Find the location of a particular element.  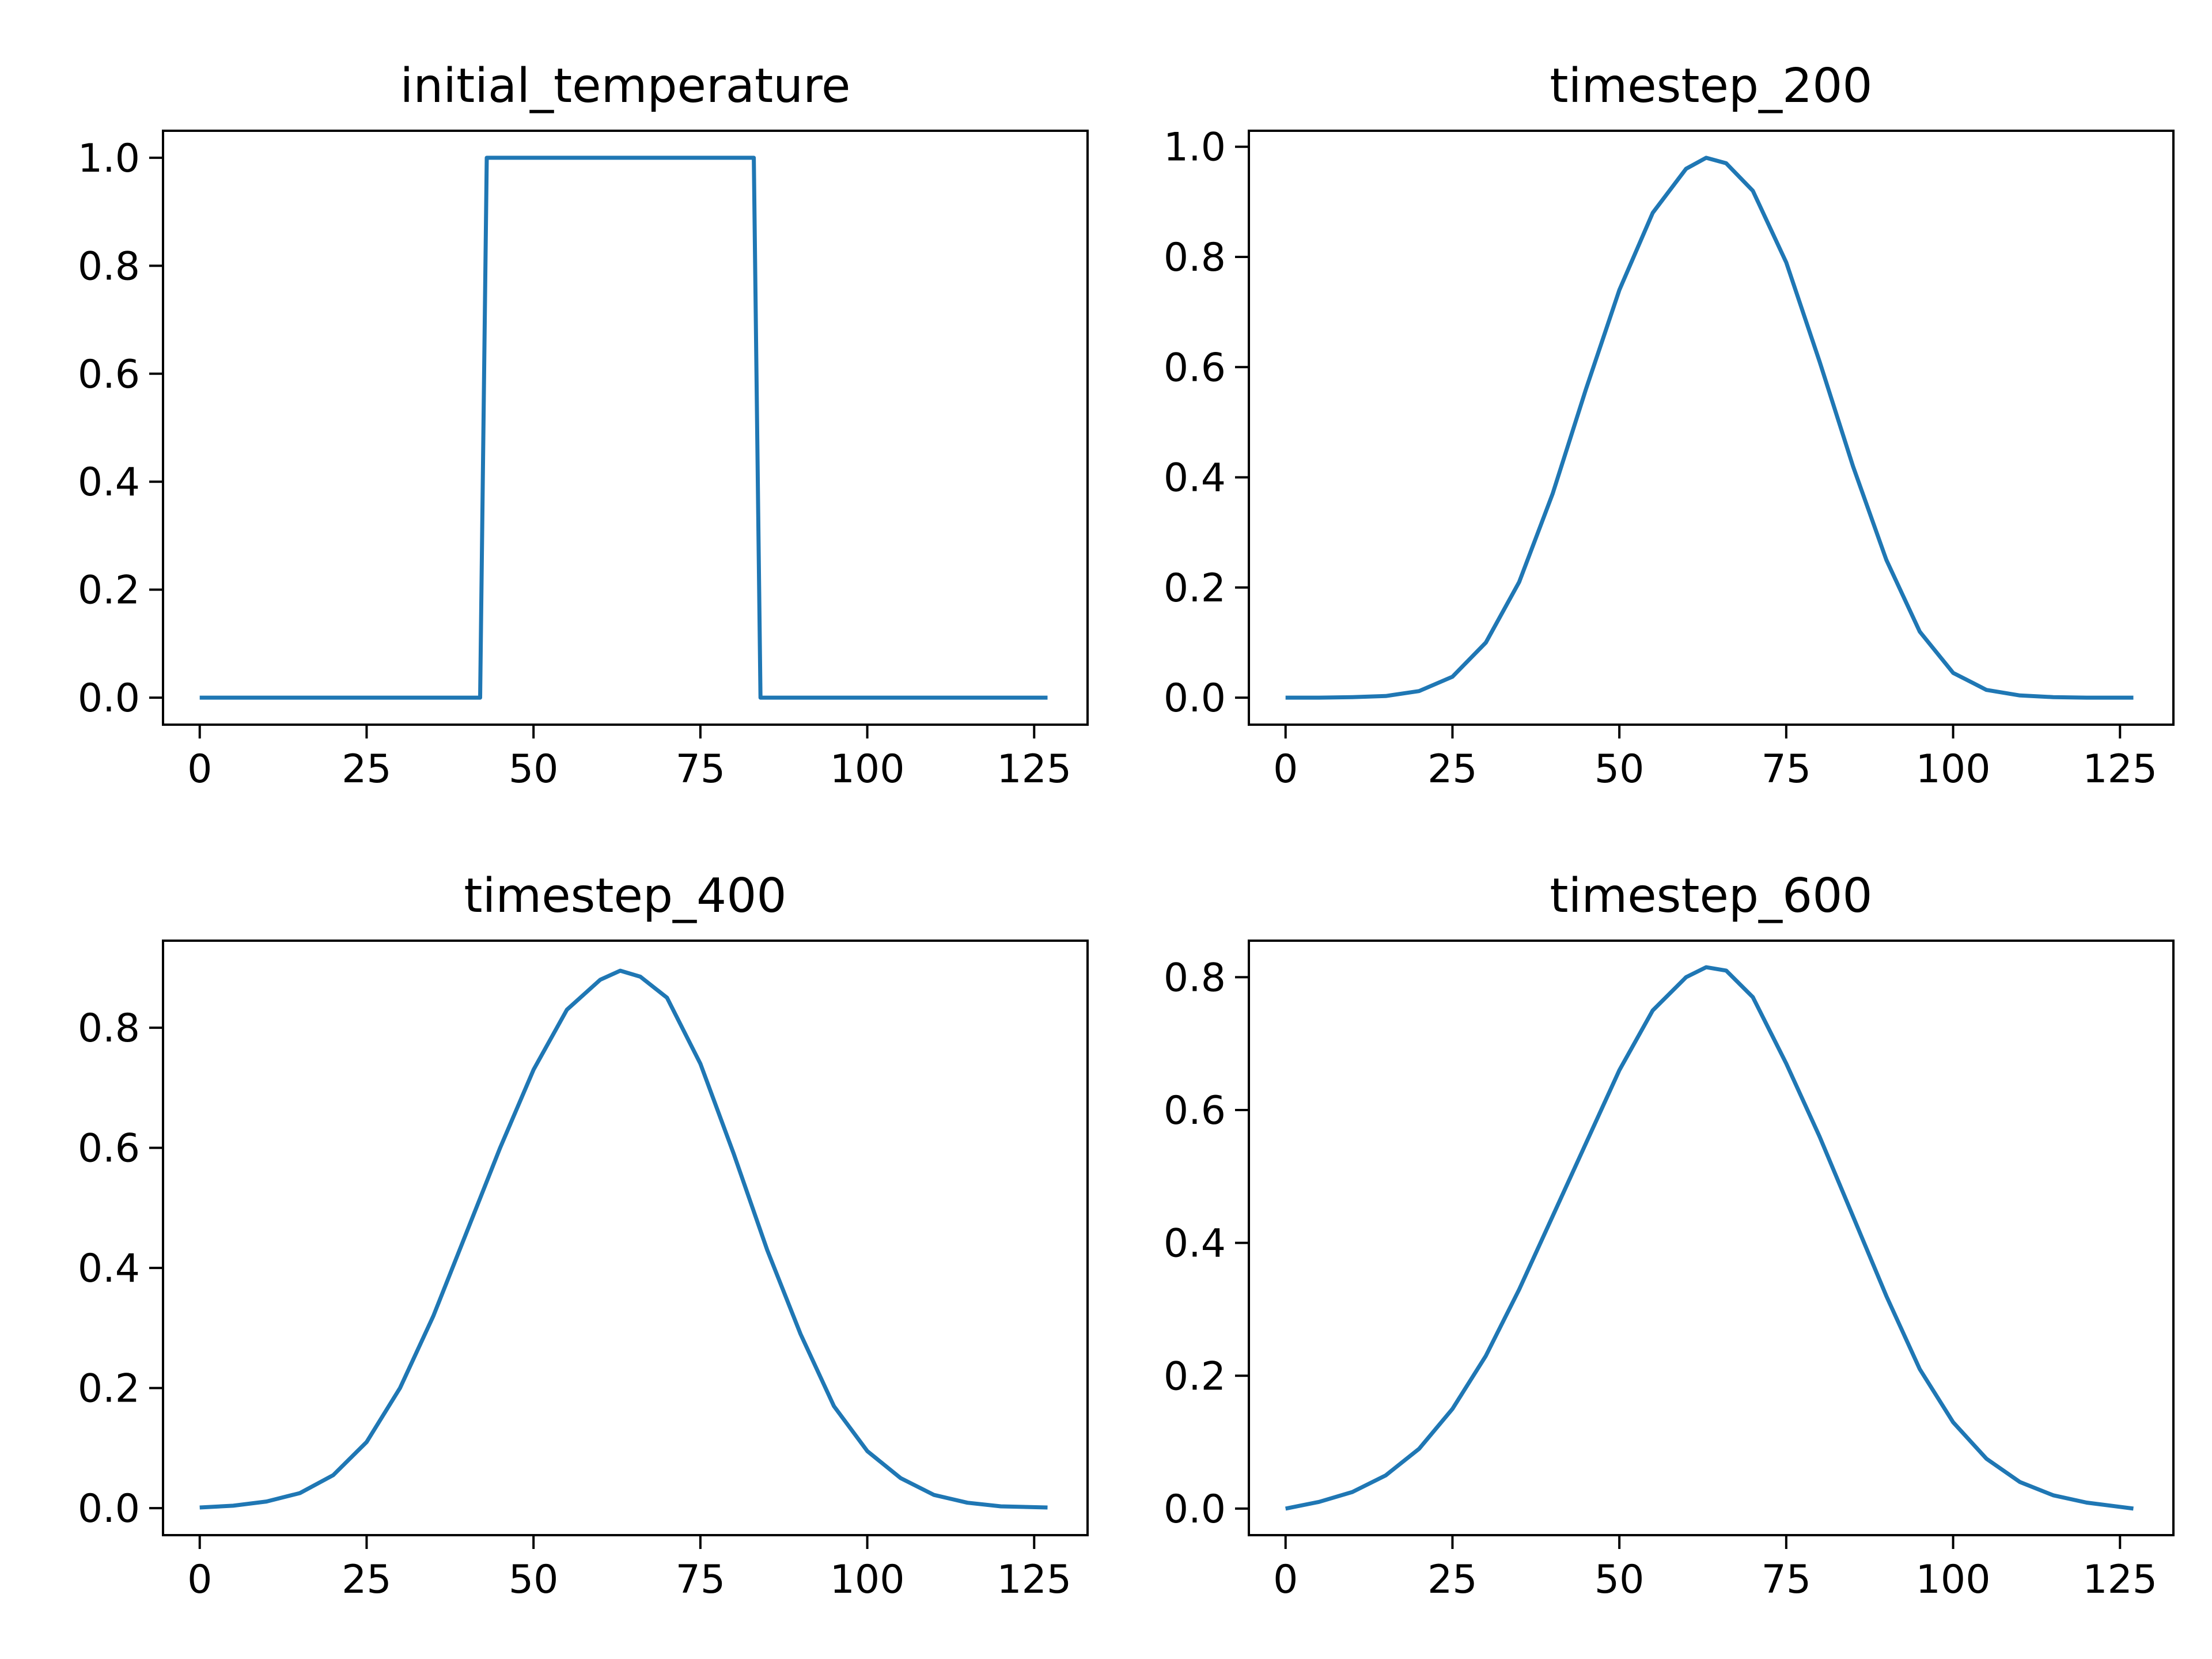

subplot-title: initial_temperature is located at coordinates (625, 86).